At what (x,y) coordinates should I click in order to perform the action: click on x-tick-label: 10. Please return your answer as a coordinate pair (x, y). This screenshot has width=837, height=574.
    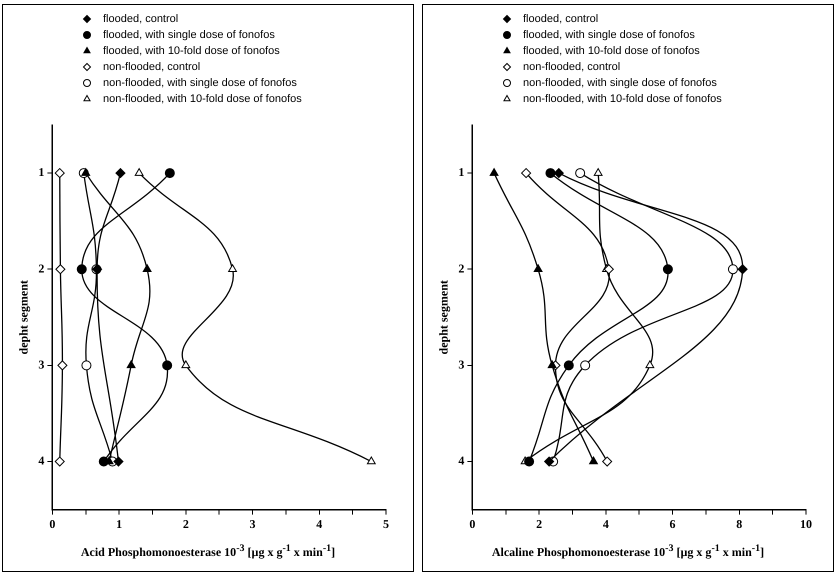
    Looking at the image, I should click on (806, 523).